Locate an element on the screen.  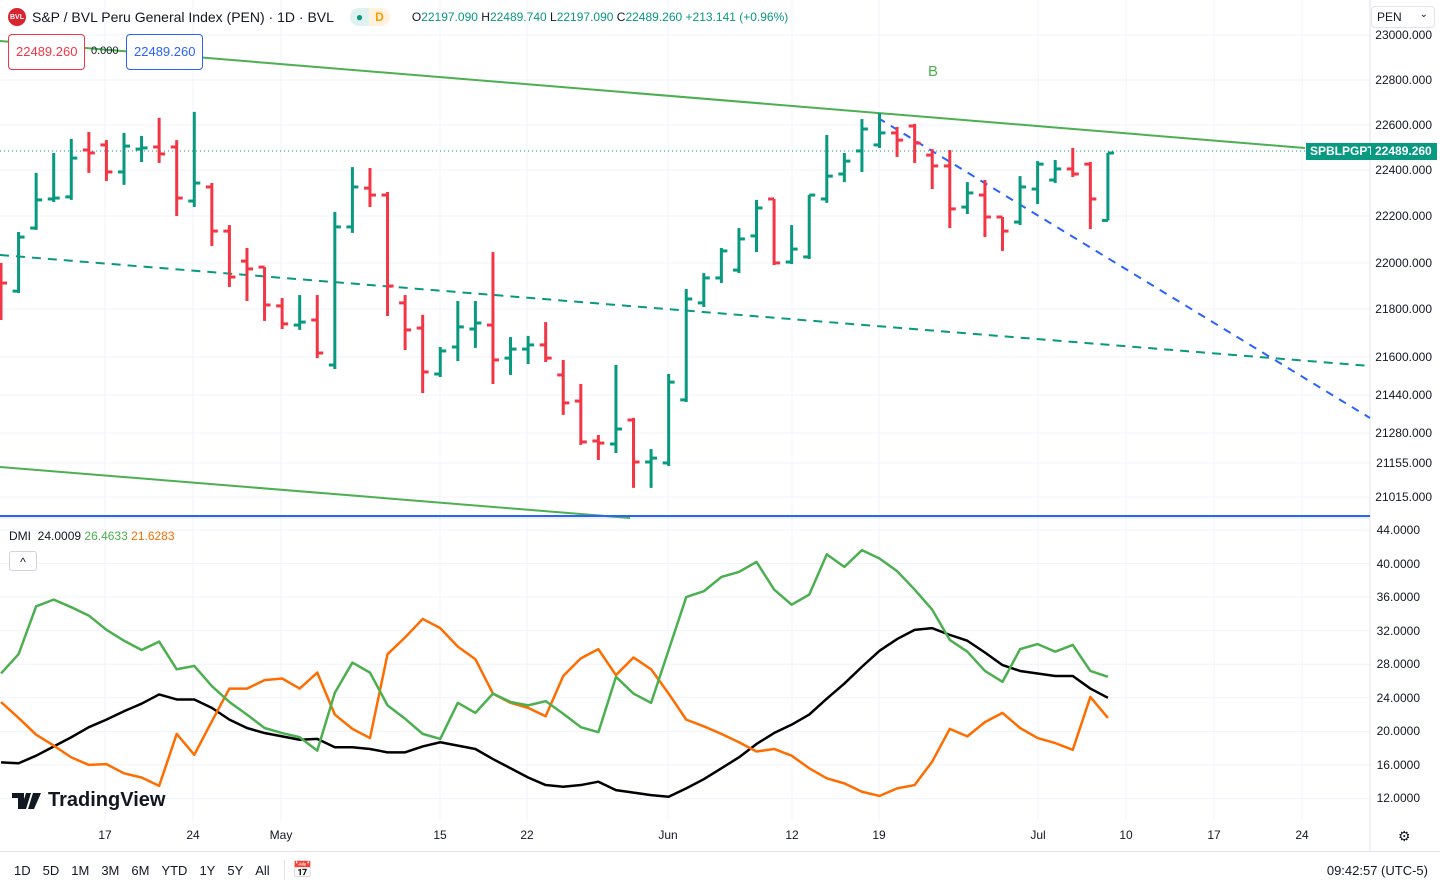
tradingview-logo-icon is located at coordinates (26, 800).